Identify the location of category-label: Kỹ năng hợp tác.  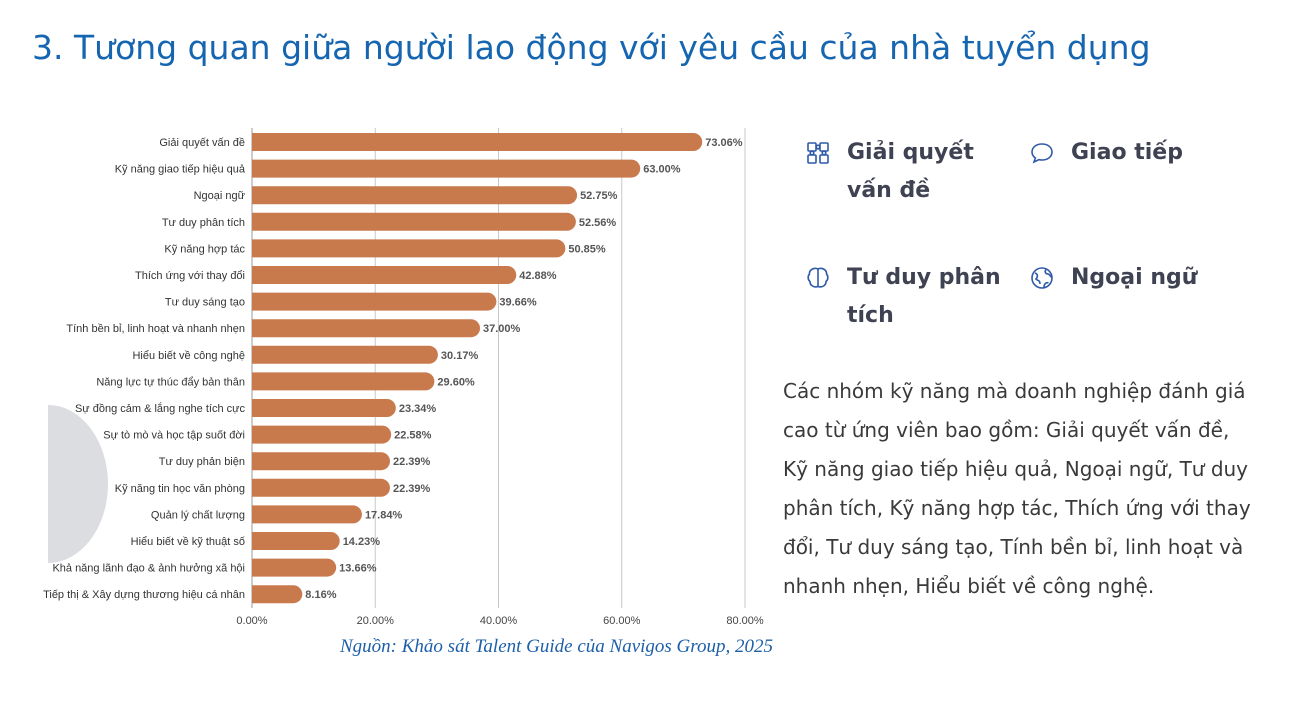
(204, 249).